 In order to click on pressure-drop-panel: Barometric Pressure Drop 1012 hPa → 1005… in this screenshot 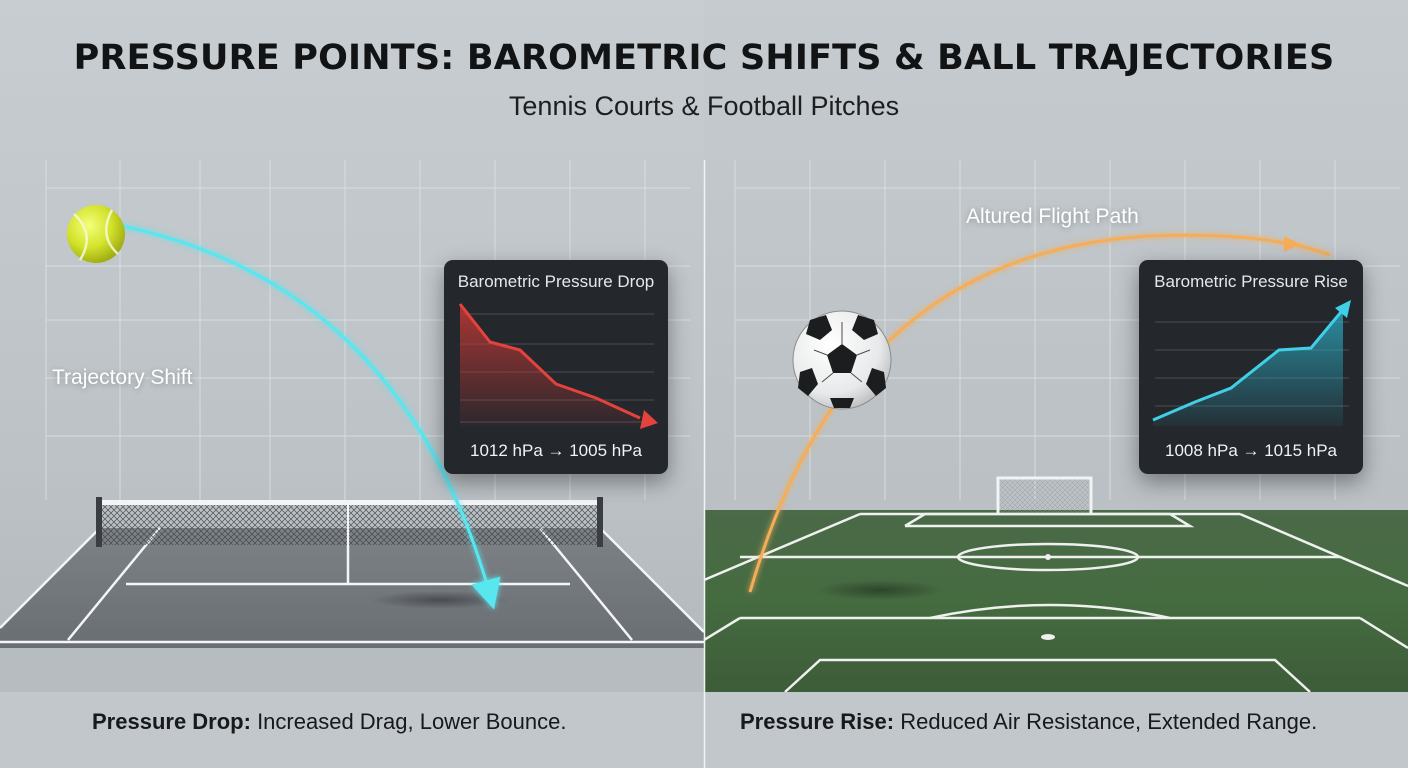, I will do `click(556, 367)`.